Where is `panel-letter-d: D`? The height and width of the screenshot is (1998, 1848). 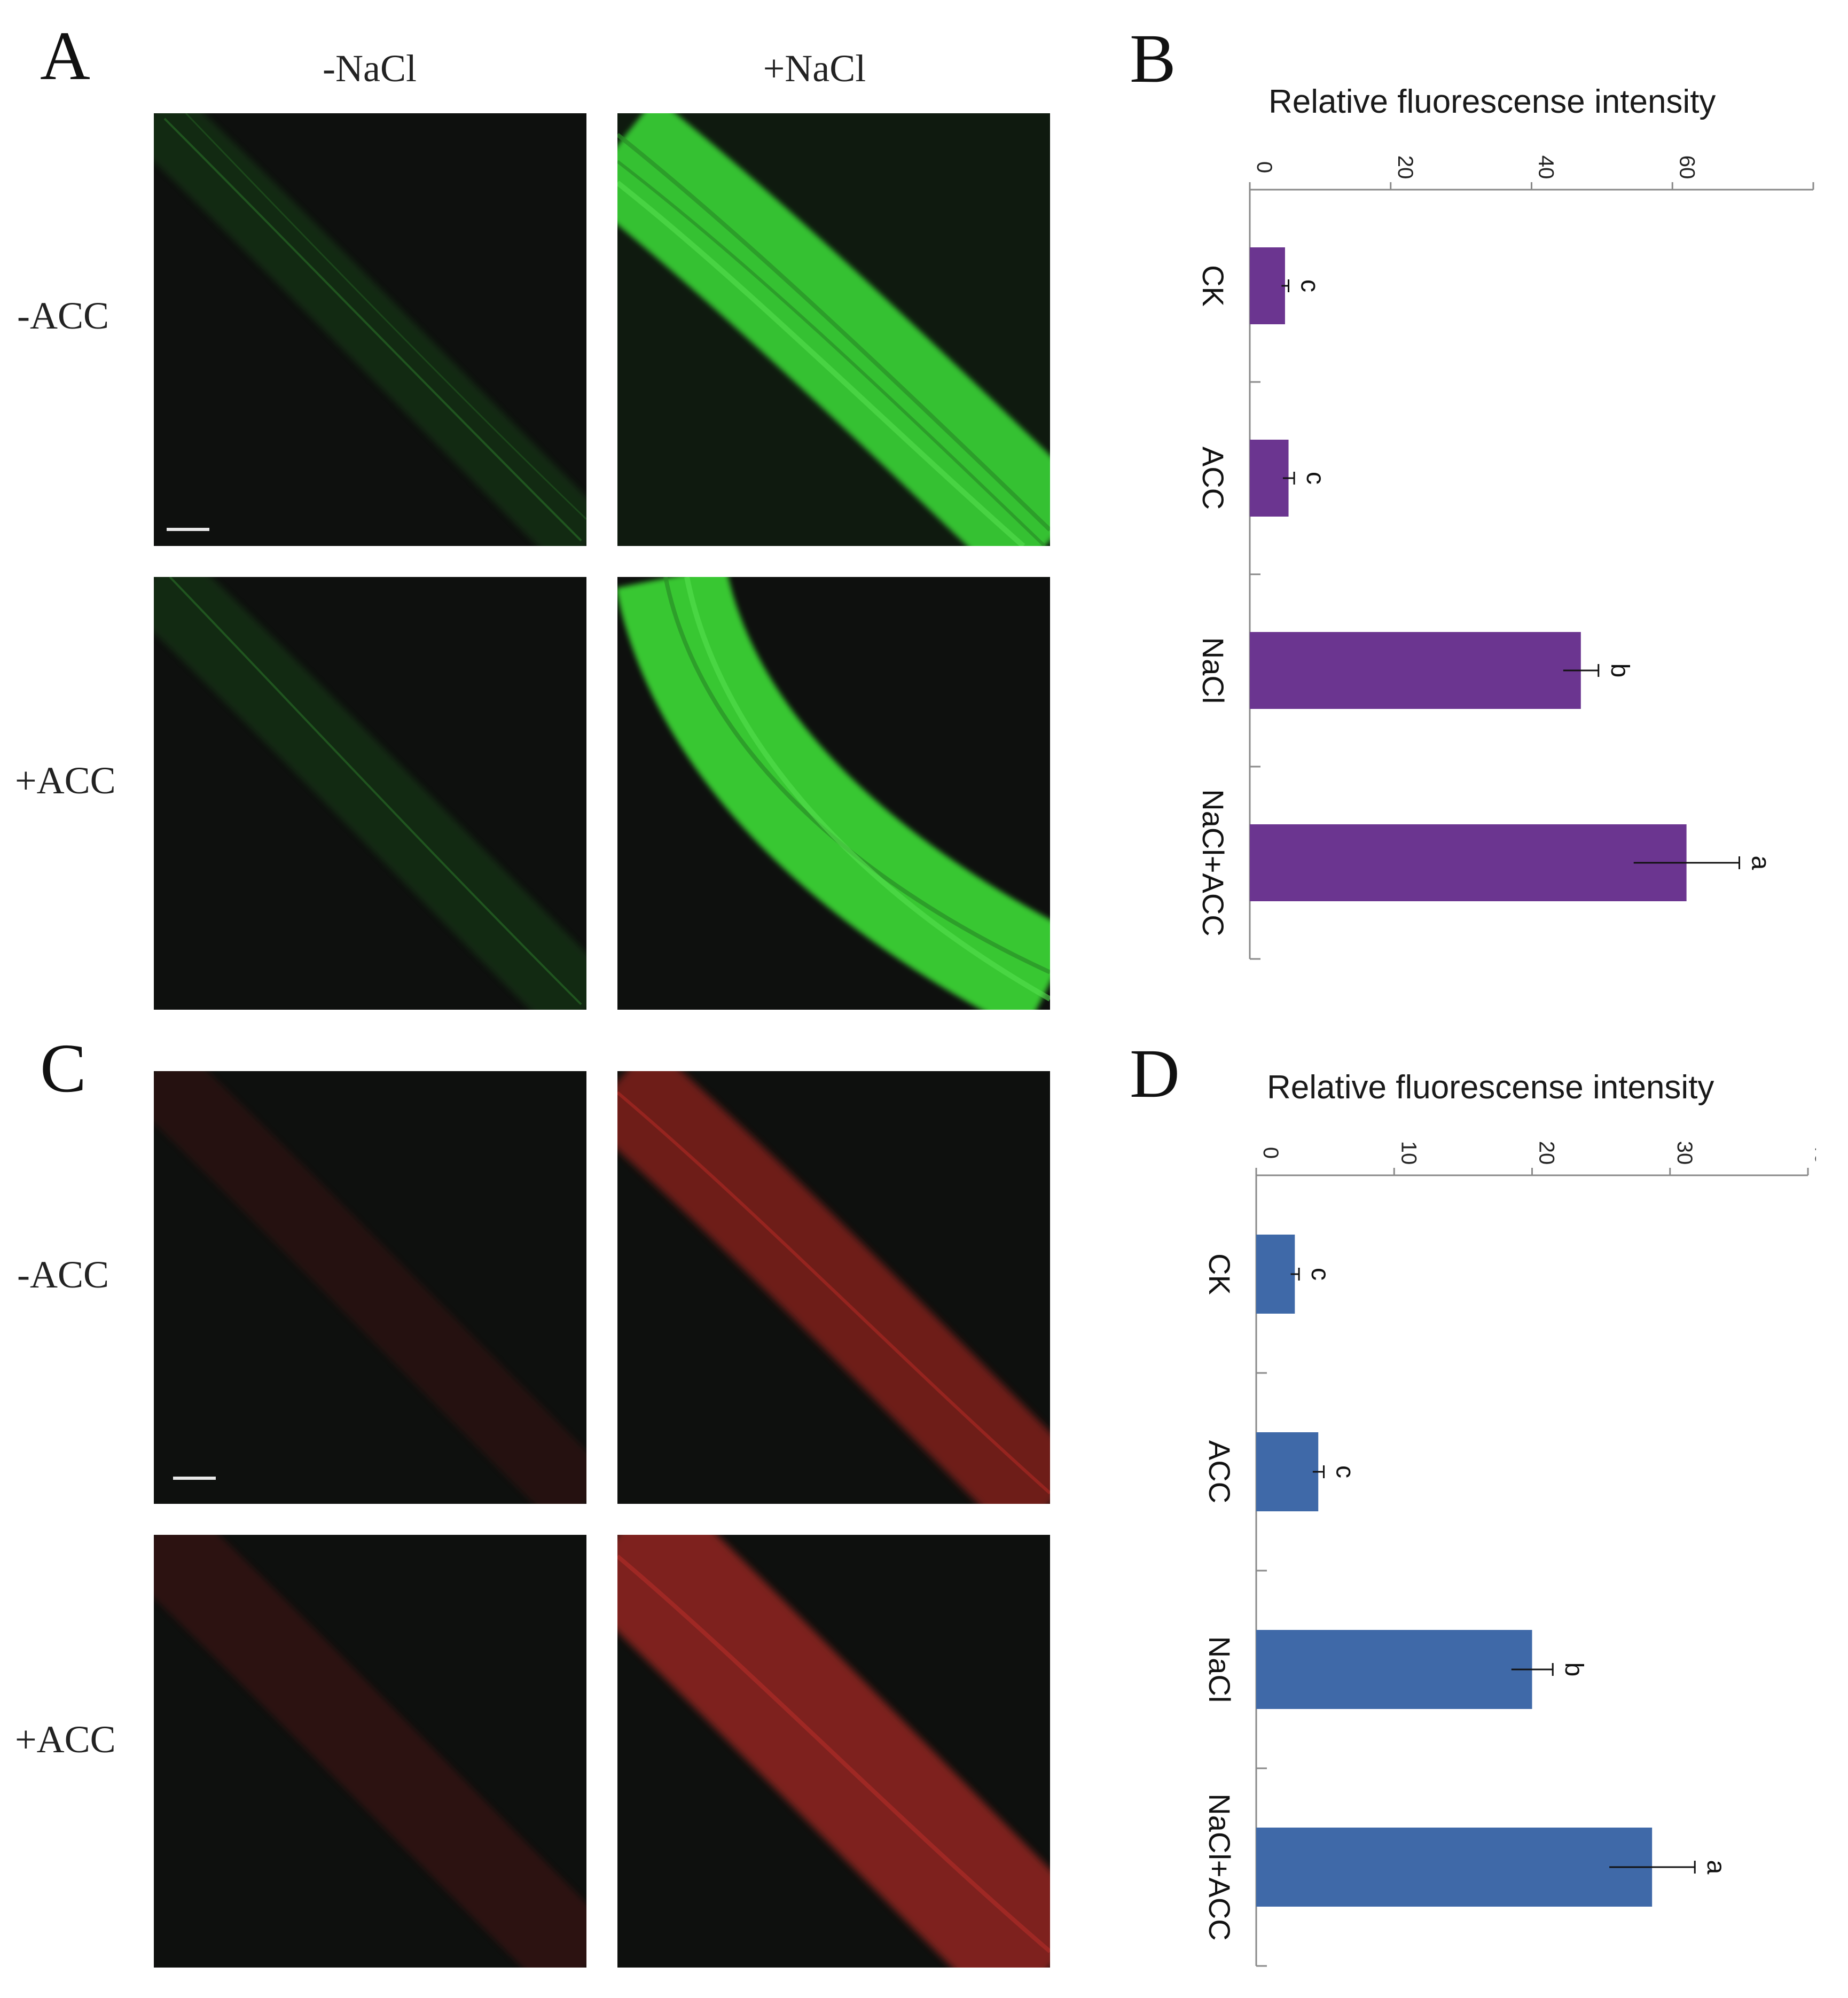 panel-letter-d: D is located at coordinates (1155, 1073).